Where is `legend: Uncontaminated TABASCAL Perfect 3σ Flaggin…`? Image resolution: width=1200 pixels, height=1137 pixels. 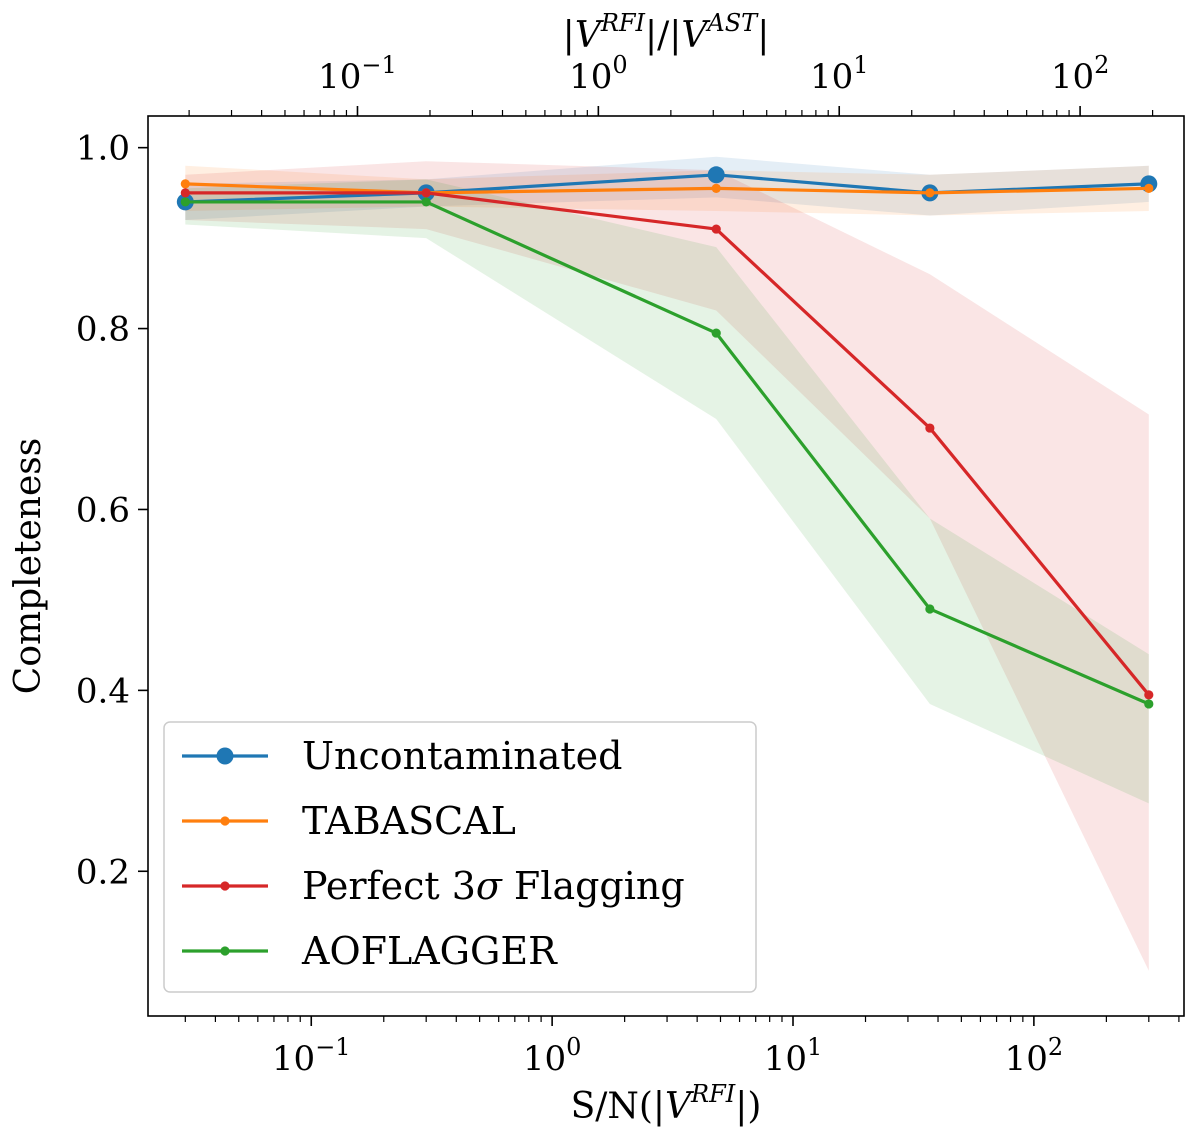 legend: Uncontaminated TABASCAL Perfect 3σ Flaggin… is located at coordinates (460, 857).